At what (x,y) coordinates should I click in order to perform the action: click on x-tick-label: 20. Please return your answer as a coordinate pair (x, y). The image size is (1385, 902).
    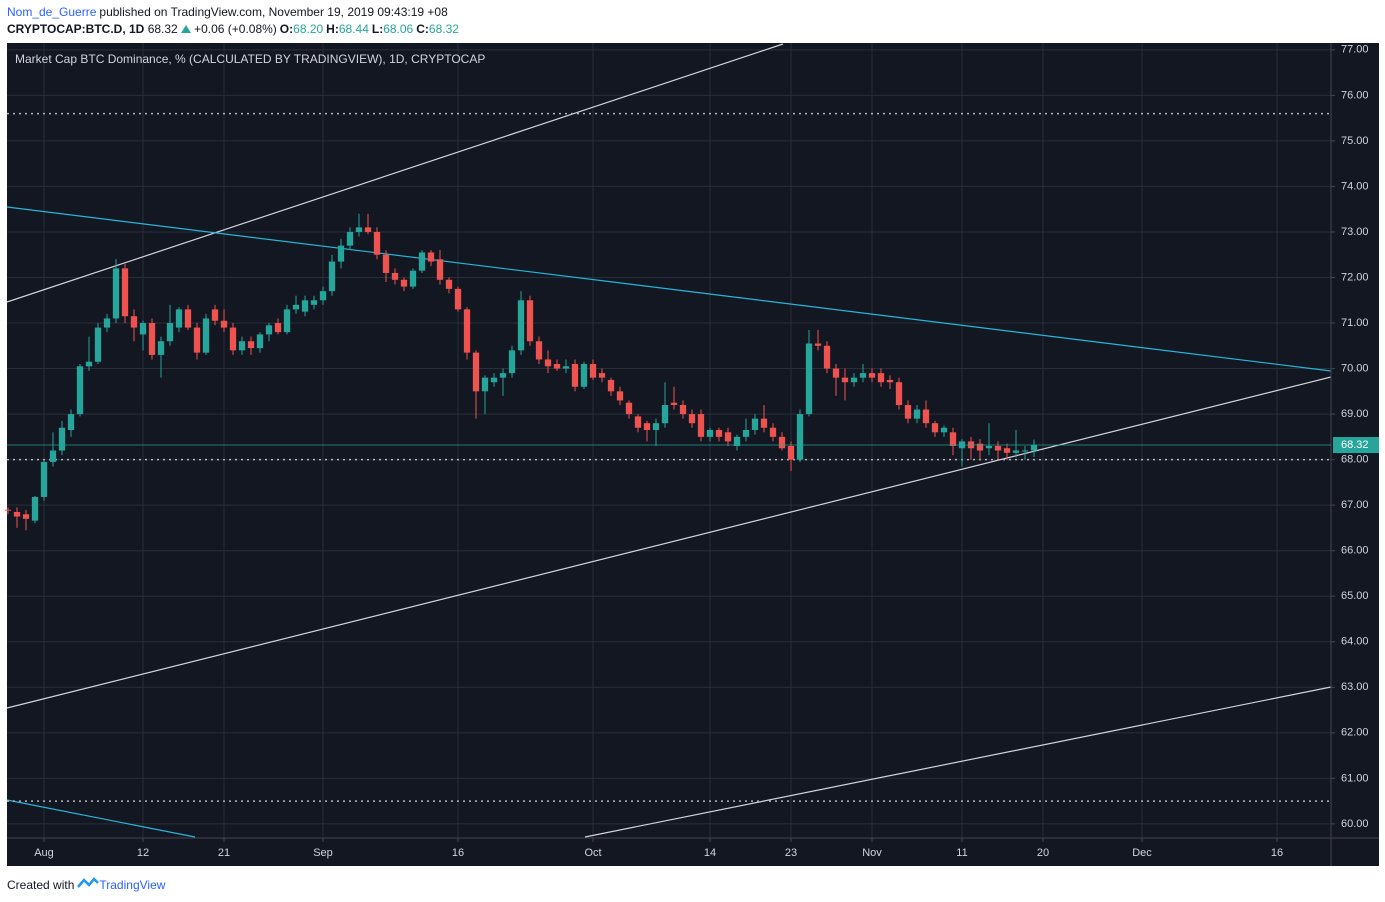
    Looking at the image, I should click on (1043, 853).